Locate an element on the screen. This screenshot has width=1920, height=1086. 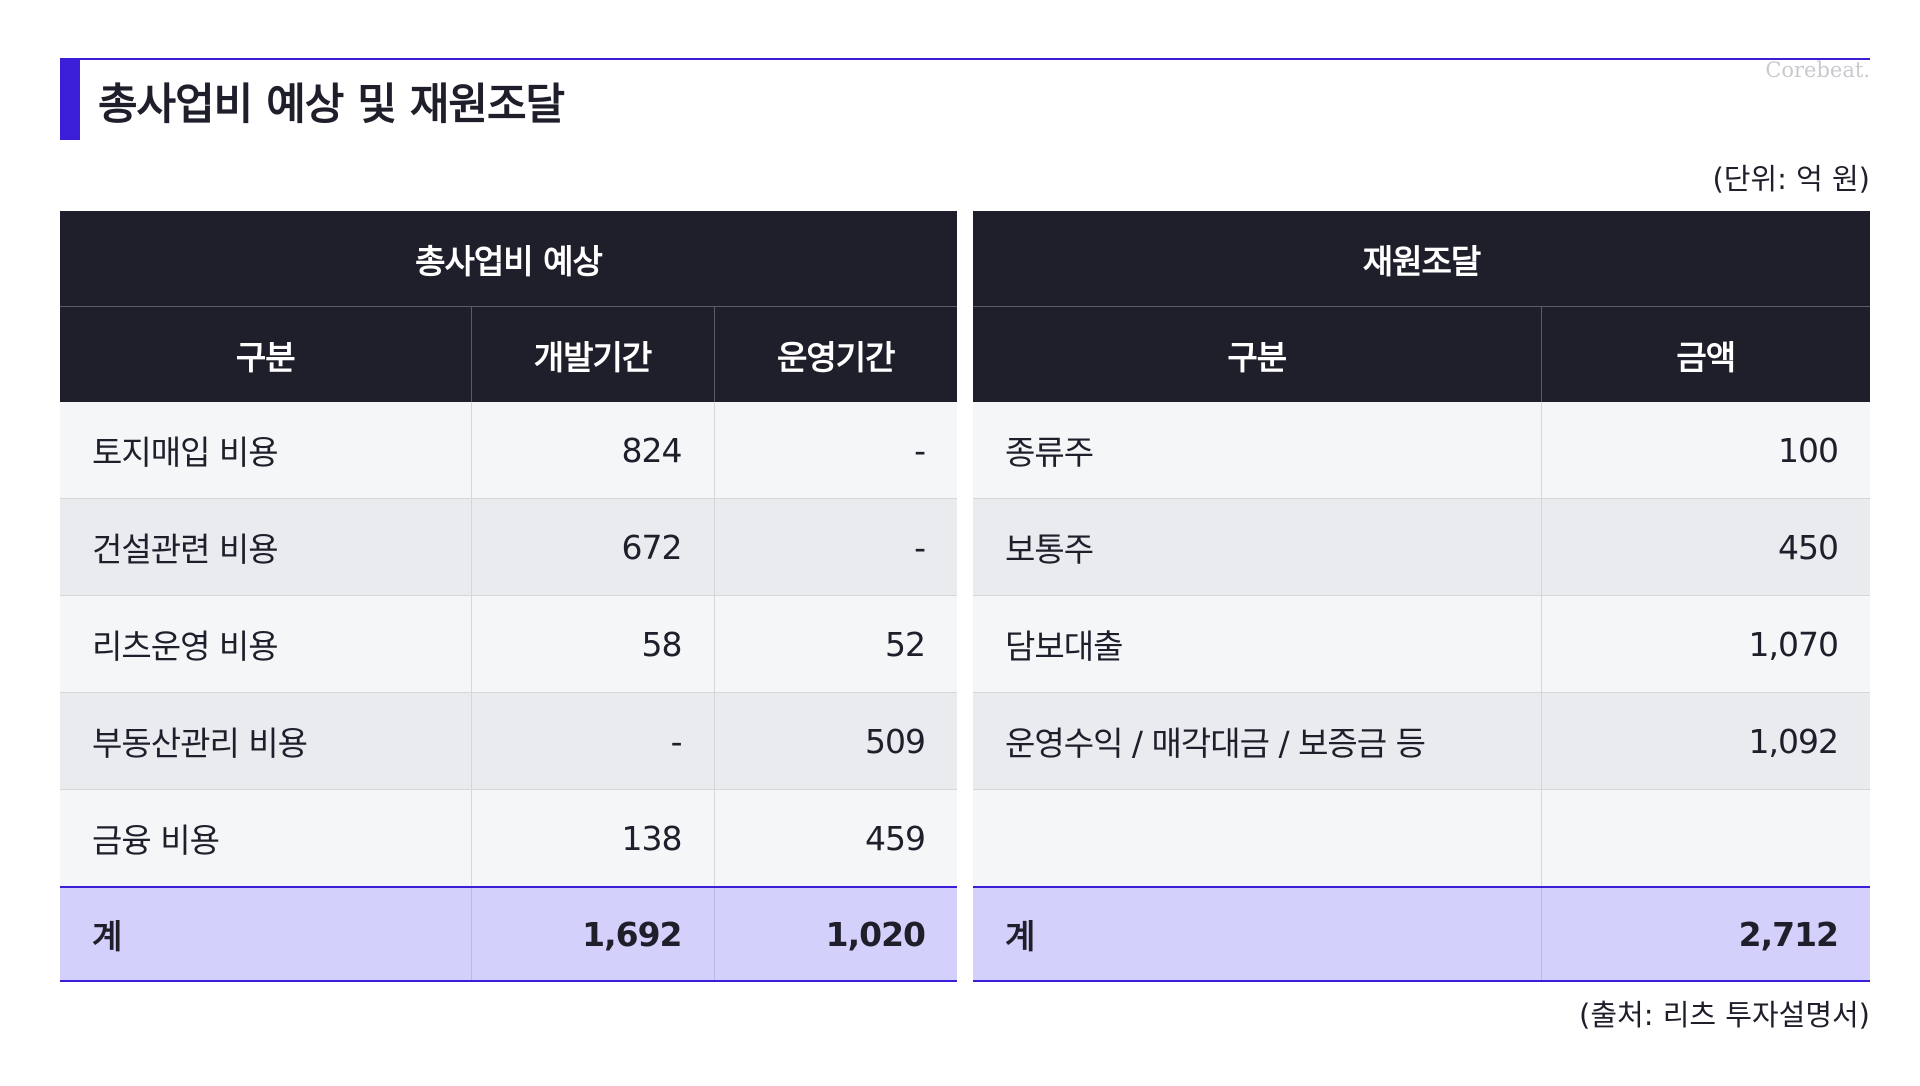
cost-row-dev-value: 672 is located at coordinates (593, 547).